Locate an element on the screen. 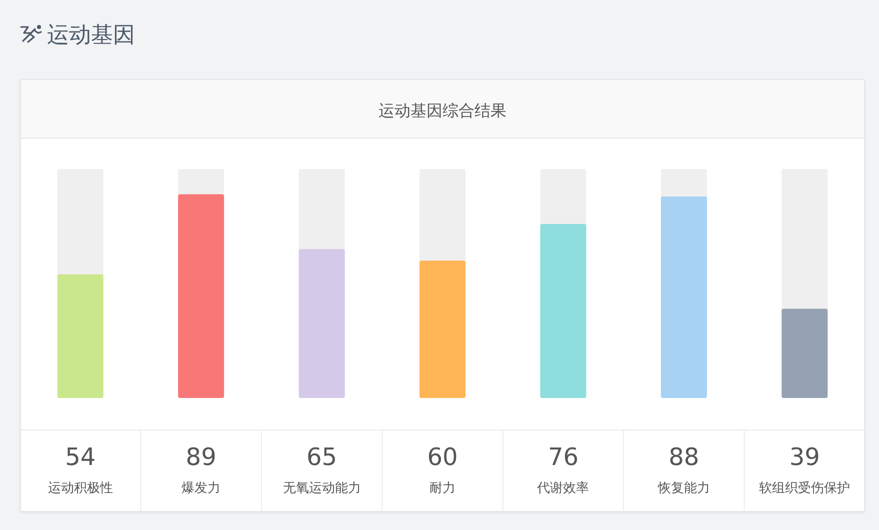 The height and width of the screenshot is (530, 879). data-label: 76 is located at coordinates (563, 457).